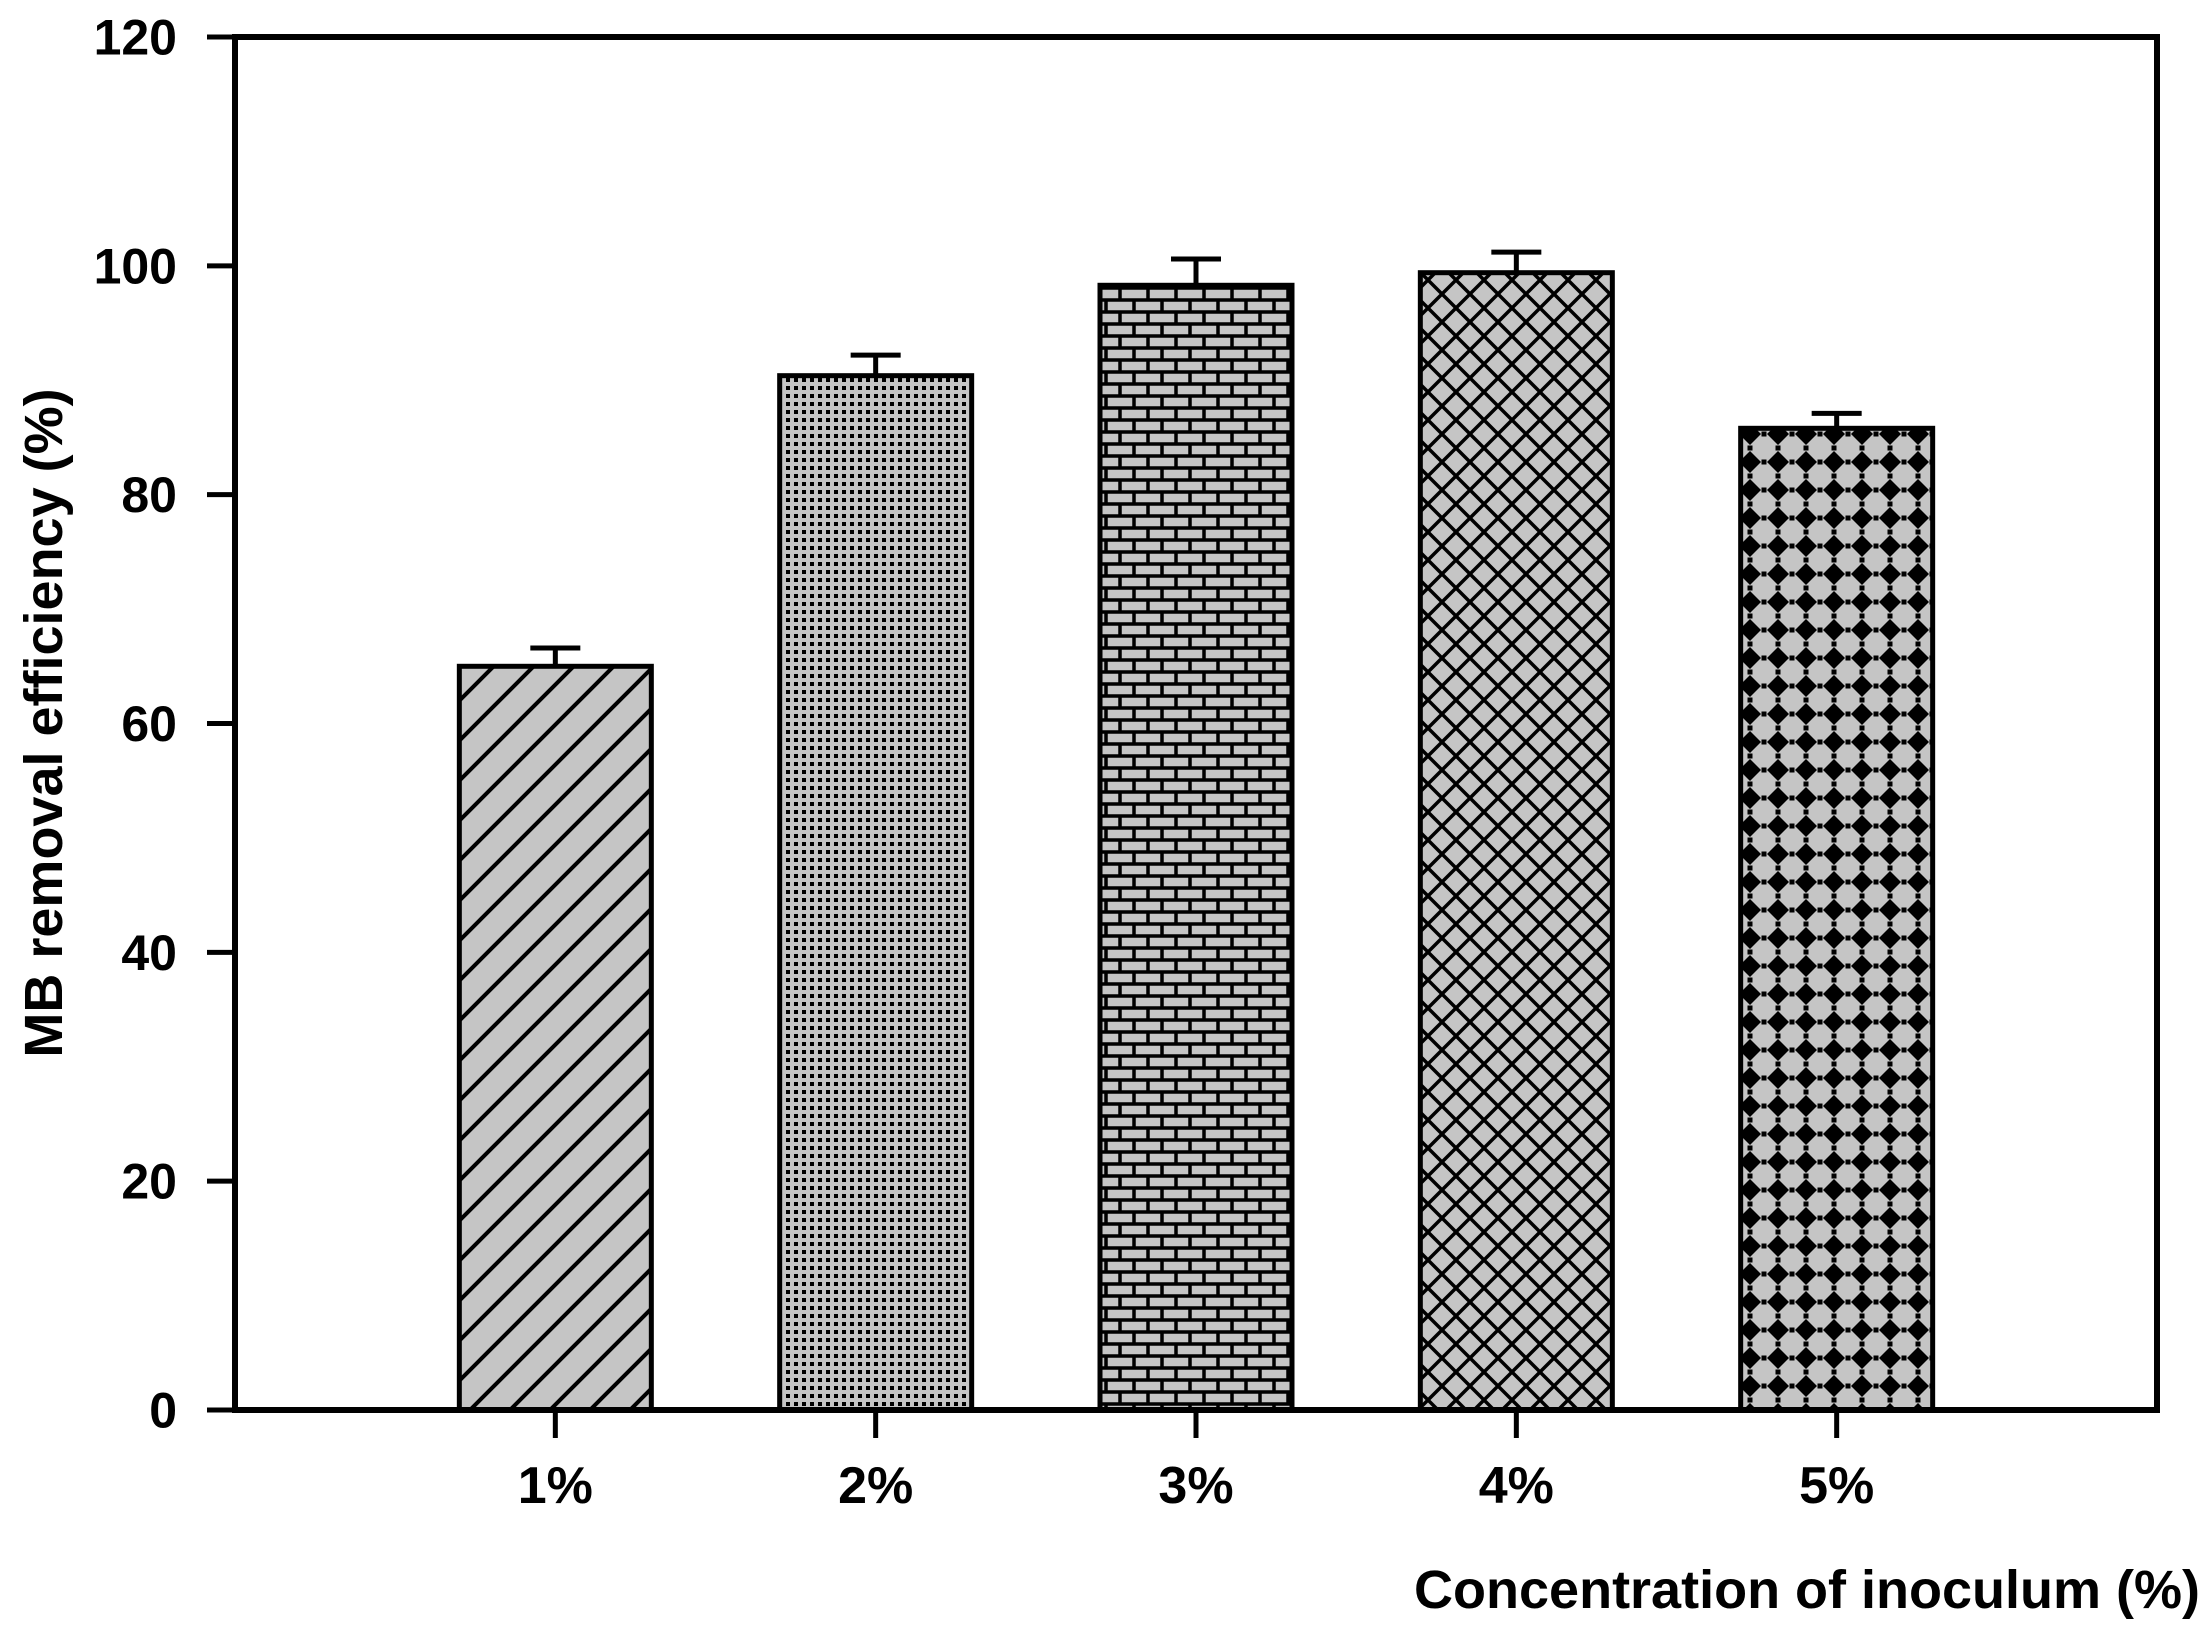  I want to click on error-bar-3%, so click(1196, 271).